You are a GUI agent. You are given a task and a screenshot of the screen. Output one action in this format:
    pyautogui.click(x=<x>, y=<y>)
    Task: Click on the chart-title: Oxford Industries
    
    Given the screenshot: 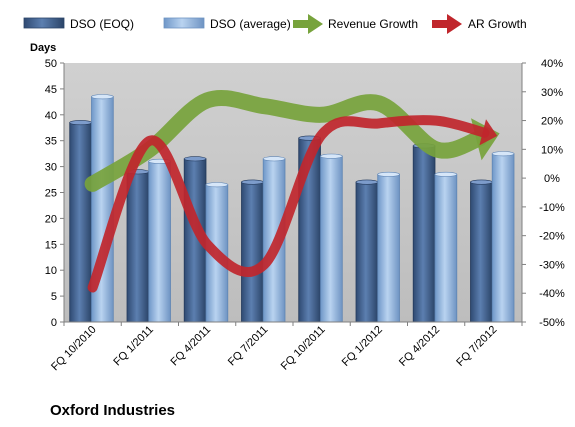 What is the action you would take?
    pyautogui.click(x=112, y=410)
    